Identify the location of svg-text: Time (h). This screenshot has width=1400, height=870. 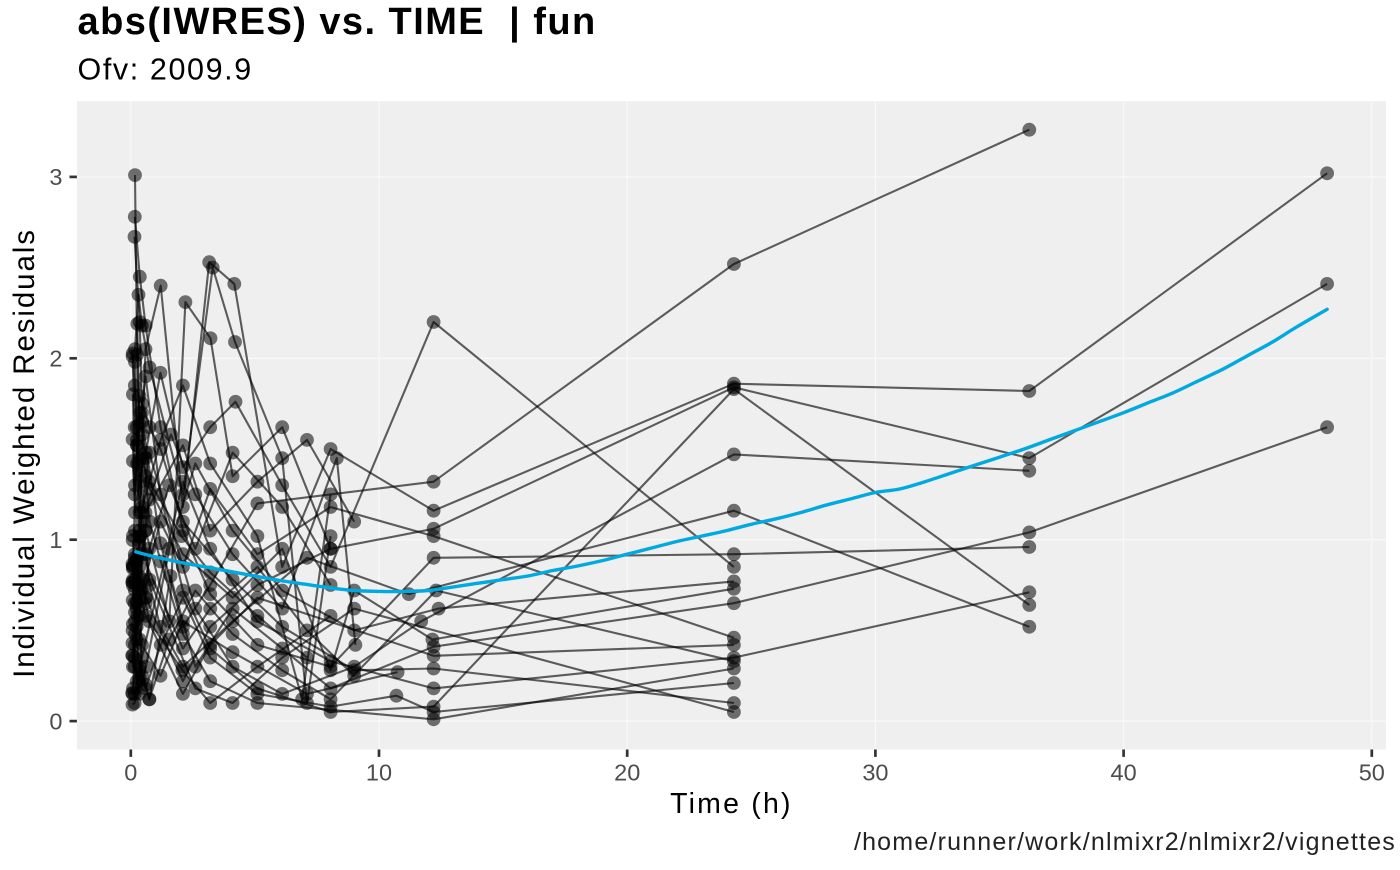
(731, 804).